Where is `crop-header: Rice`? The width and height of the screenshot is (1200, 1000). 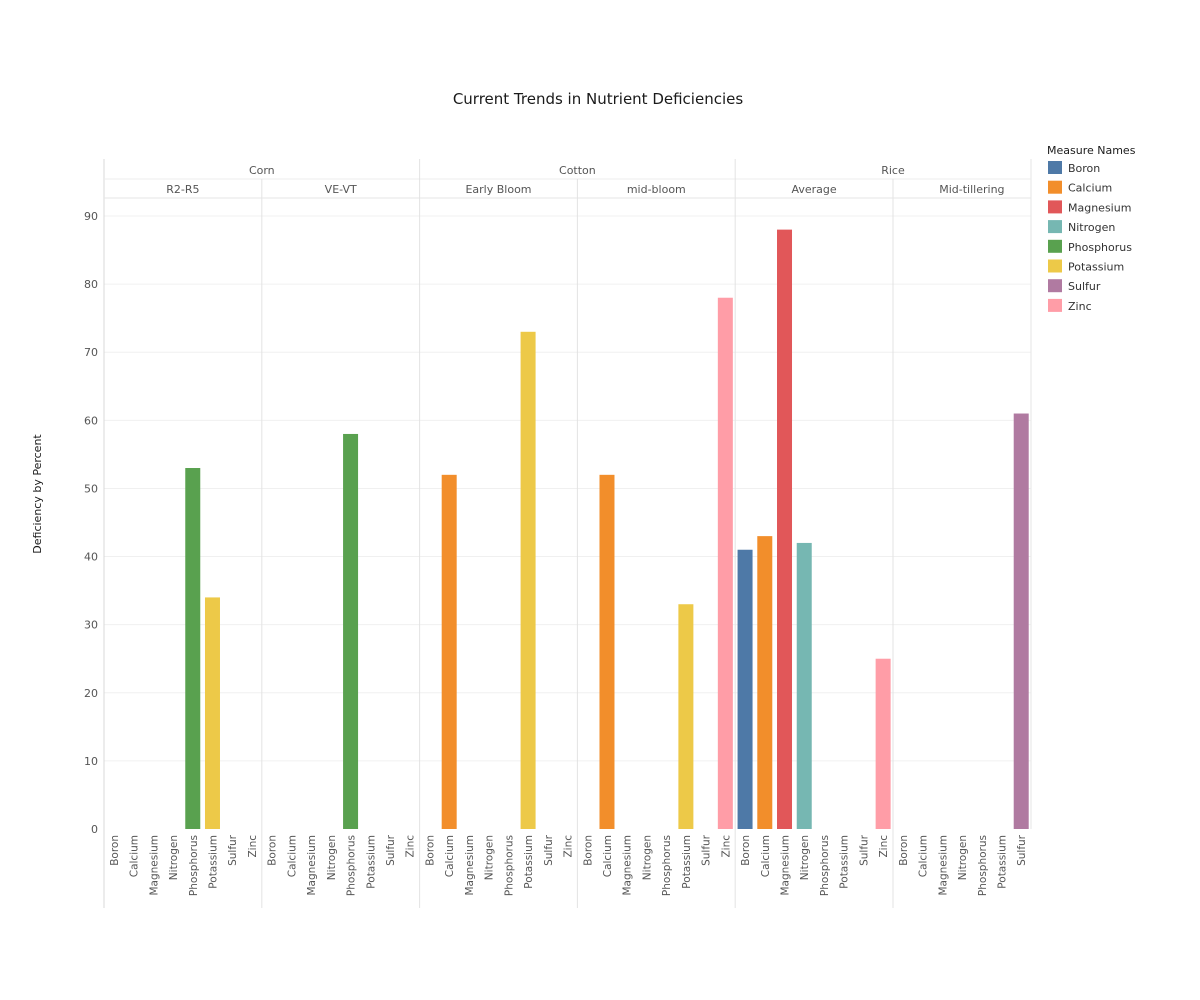 crop-header: Rice is located at coordinates (893, 170).